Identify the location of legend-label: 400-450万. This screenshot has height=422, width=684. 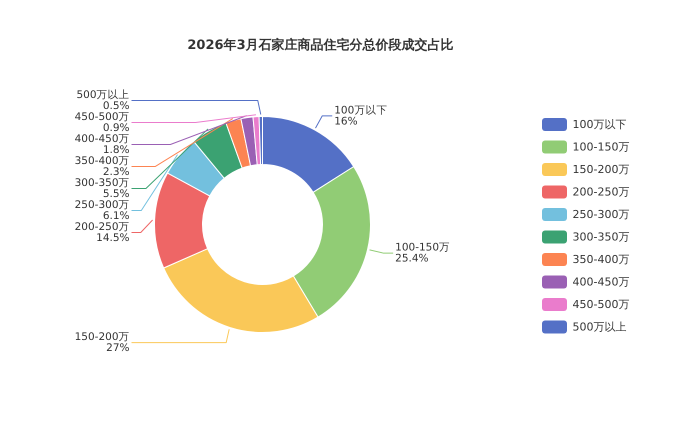
(601, 282).